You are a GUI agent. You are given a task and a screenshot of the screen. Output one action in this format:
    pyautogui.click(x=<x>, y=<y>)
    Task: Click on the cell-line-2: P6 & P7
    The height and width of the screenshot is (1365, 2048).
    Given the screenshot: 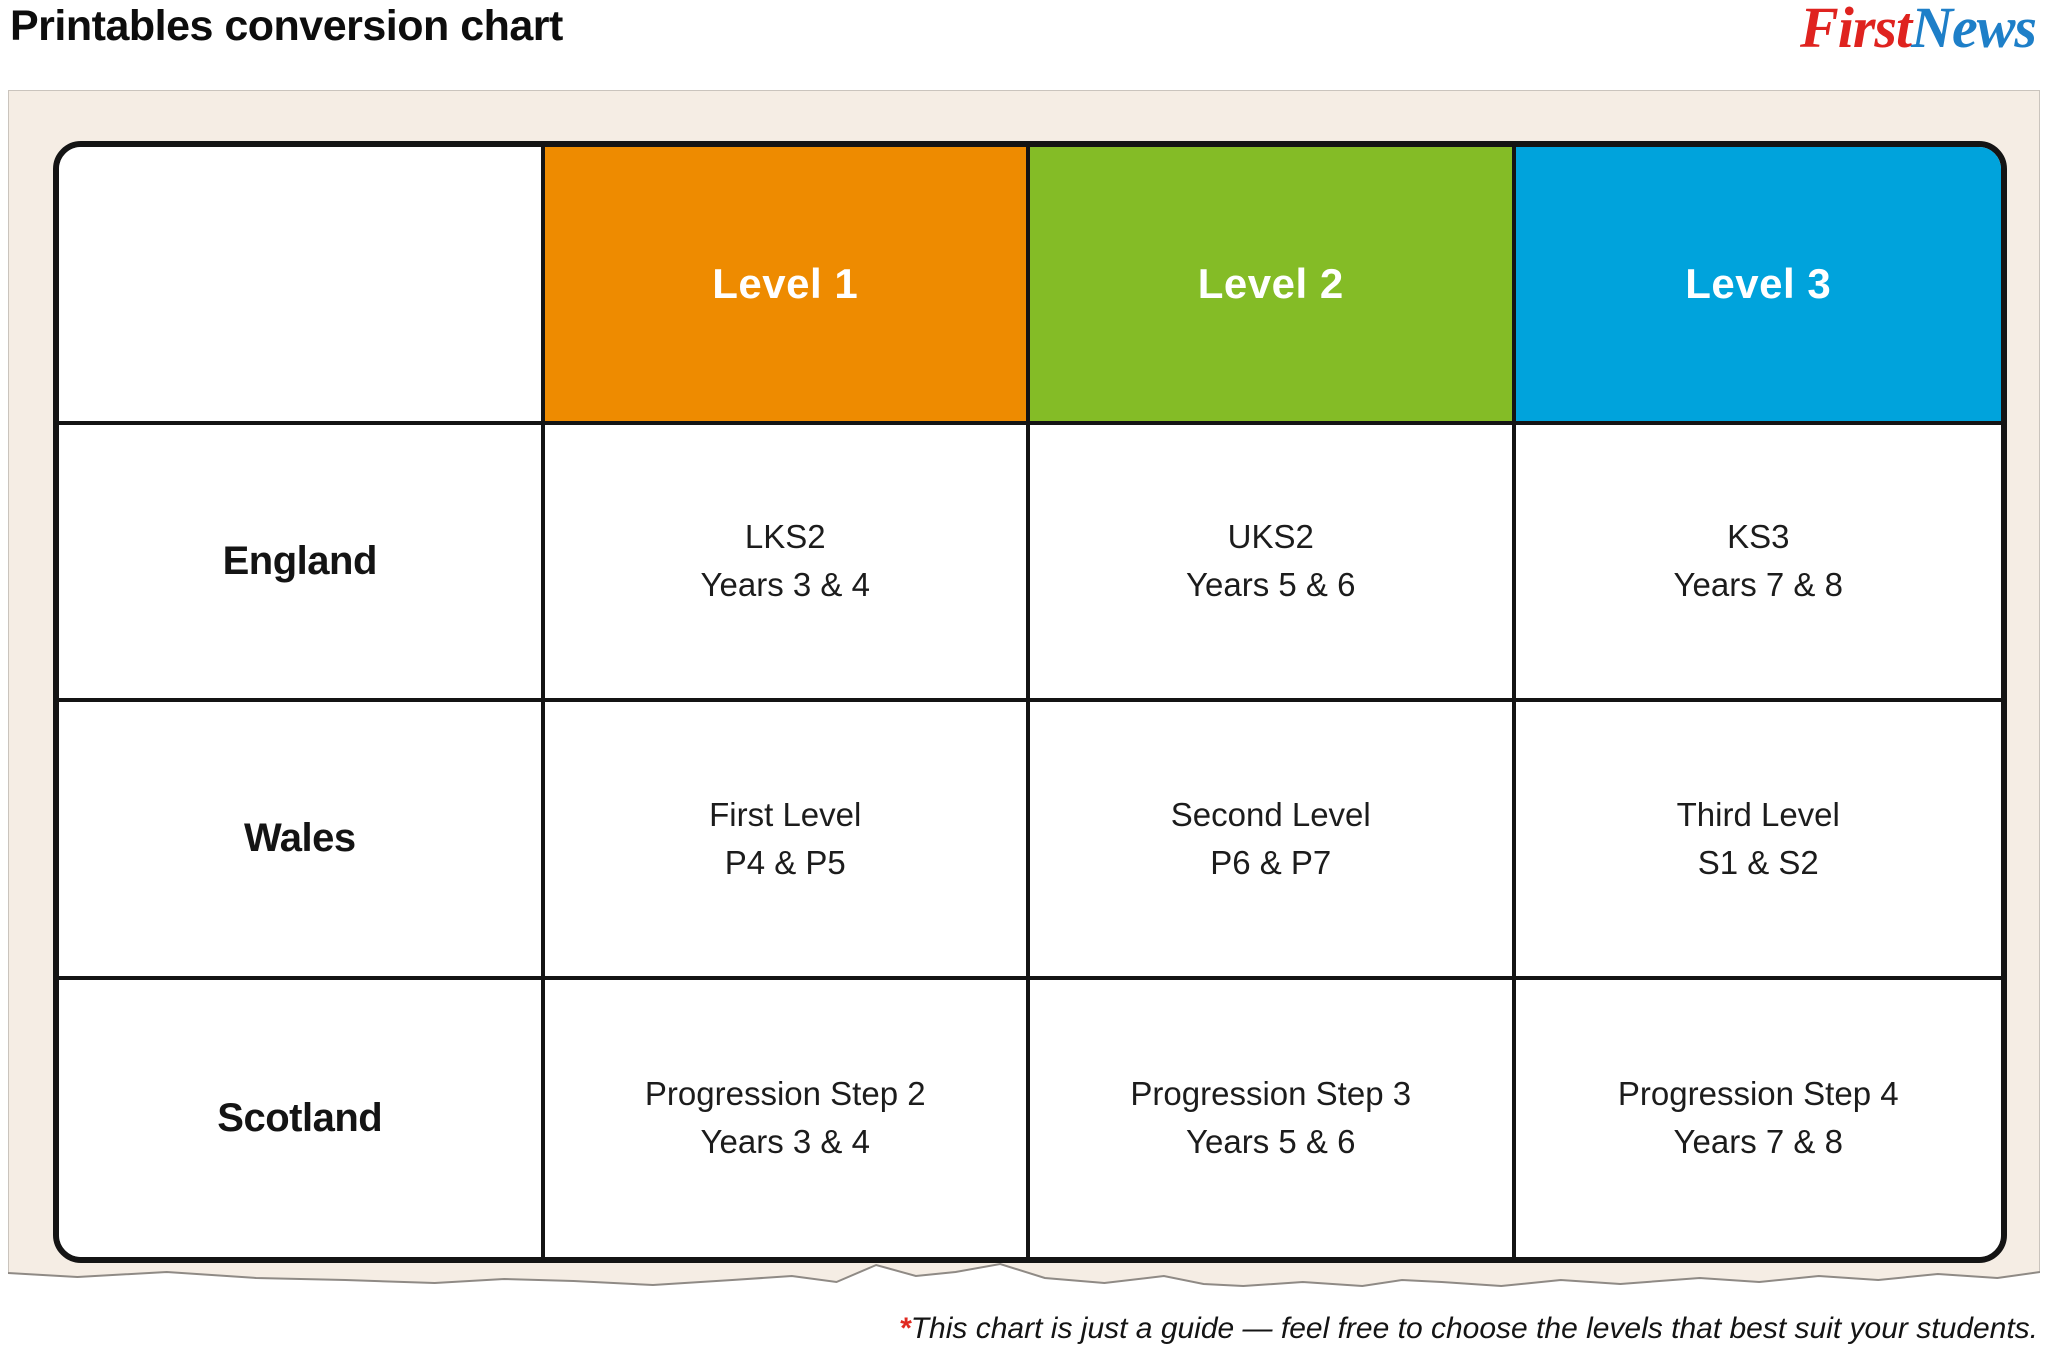 What is the action you would take?
    pyautogui.click(x=1271, y=862)
    